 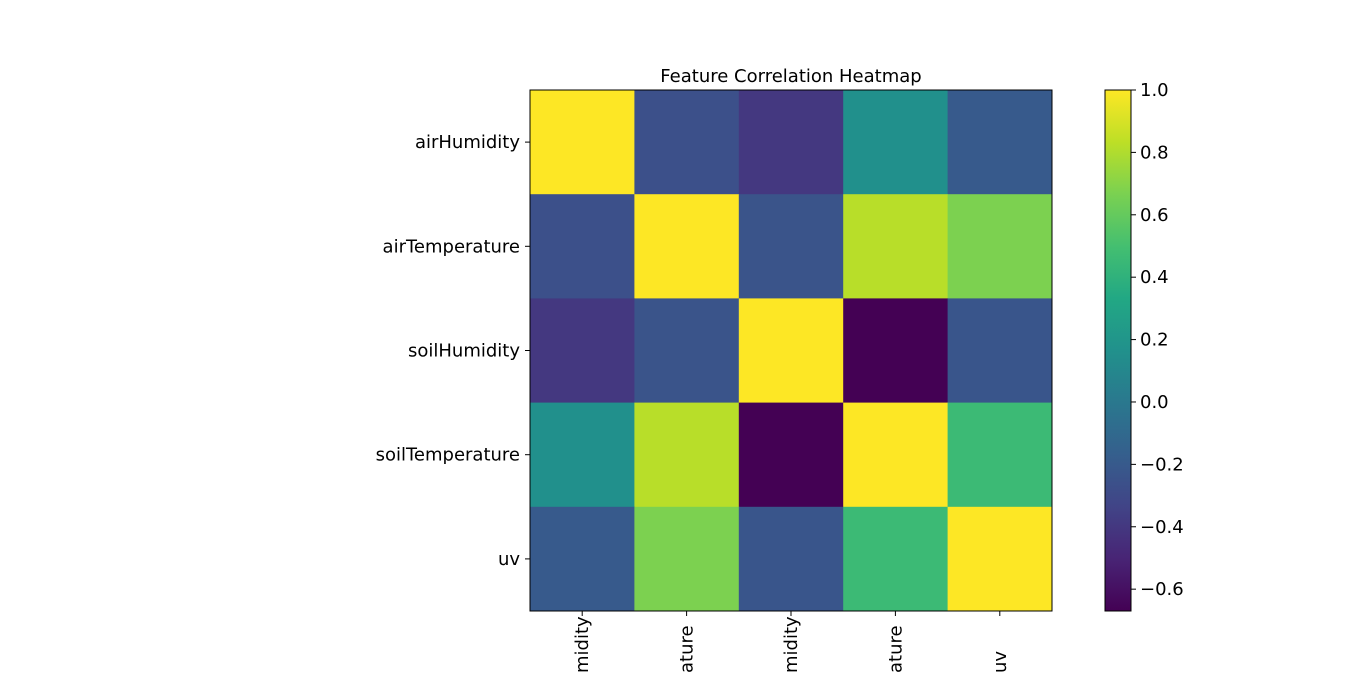 I want to click on x-tick-label: uv, so click(x=1000, y=662).